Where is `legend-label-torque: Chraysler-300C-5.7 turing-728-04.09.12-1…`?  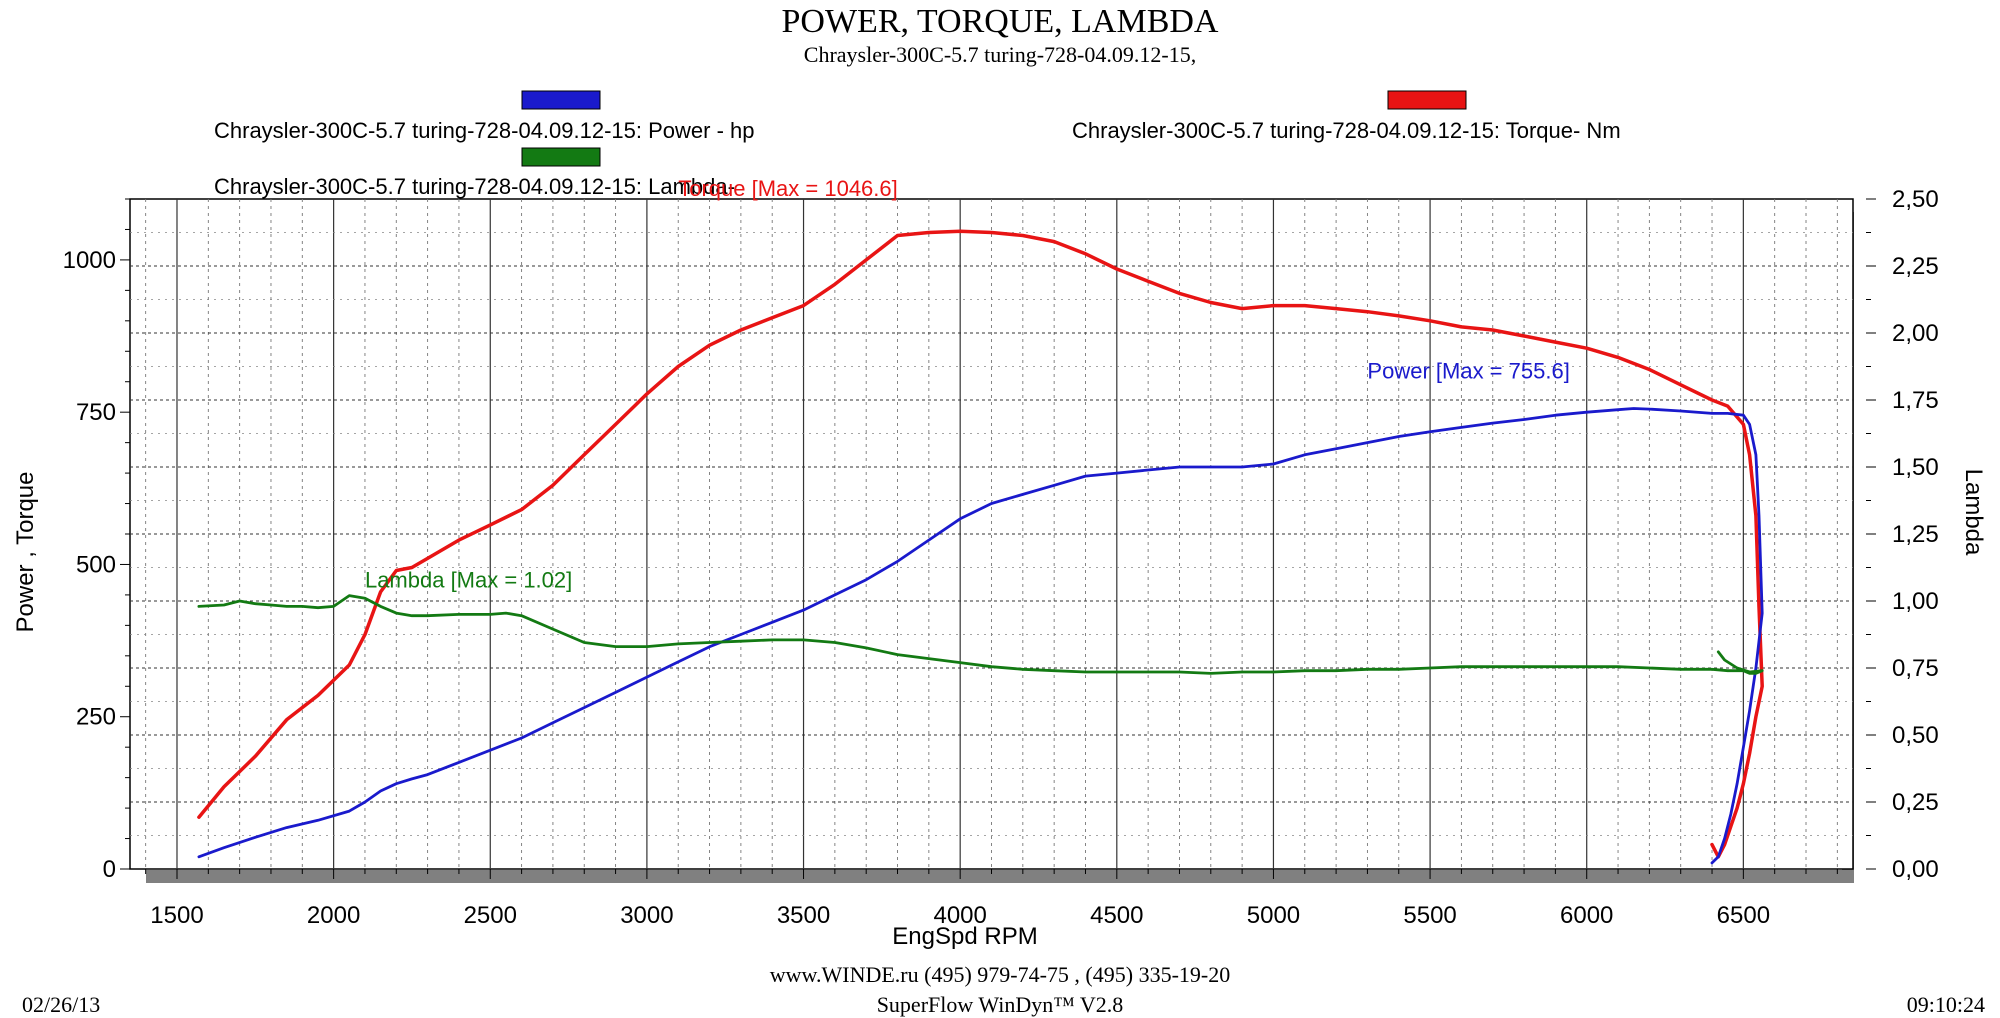 legend-label-torque: Chraysler-300C-5.7 turing-728-04.09.12-1… is located at coordinates (1346, 130).